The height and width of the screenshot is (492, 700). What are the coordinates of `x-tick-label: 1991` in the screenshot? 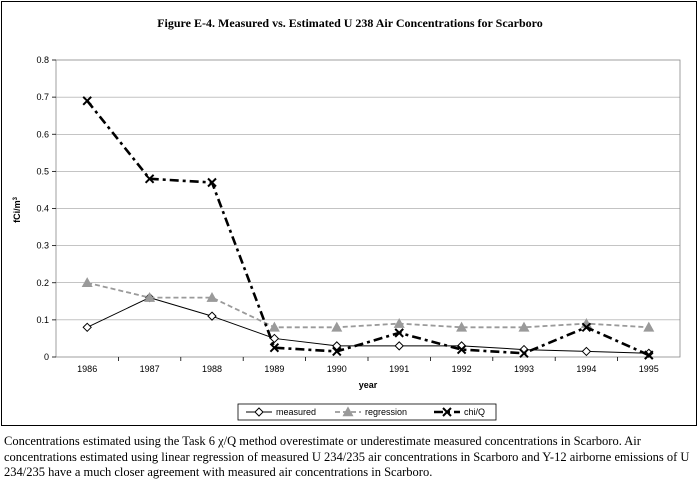 It's located at (399, 369).